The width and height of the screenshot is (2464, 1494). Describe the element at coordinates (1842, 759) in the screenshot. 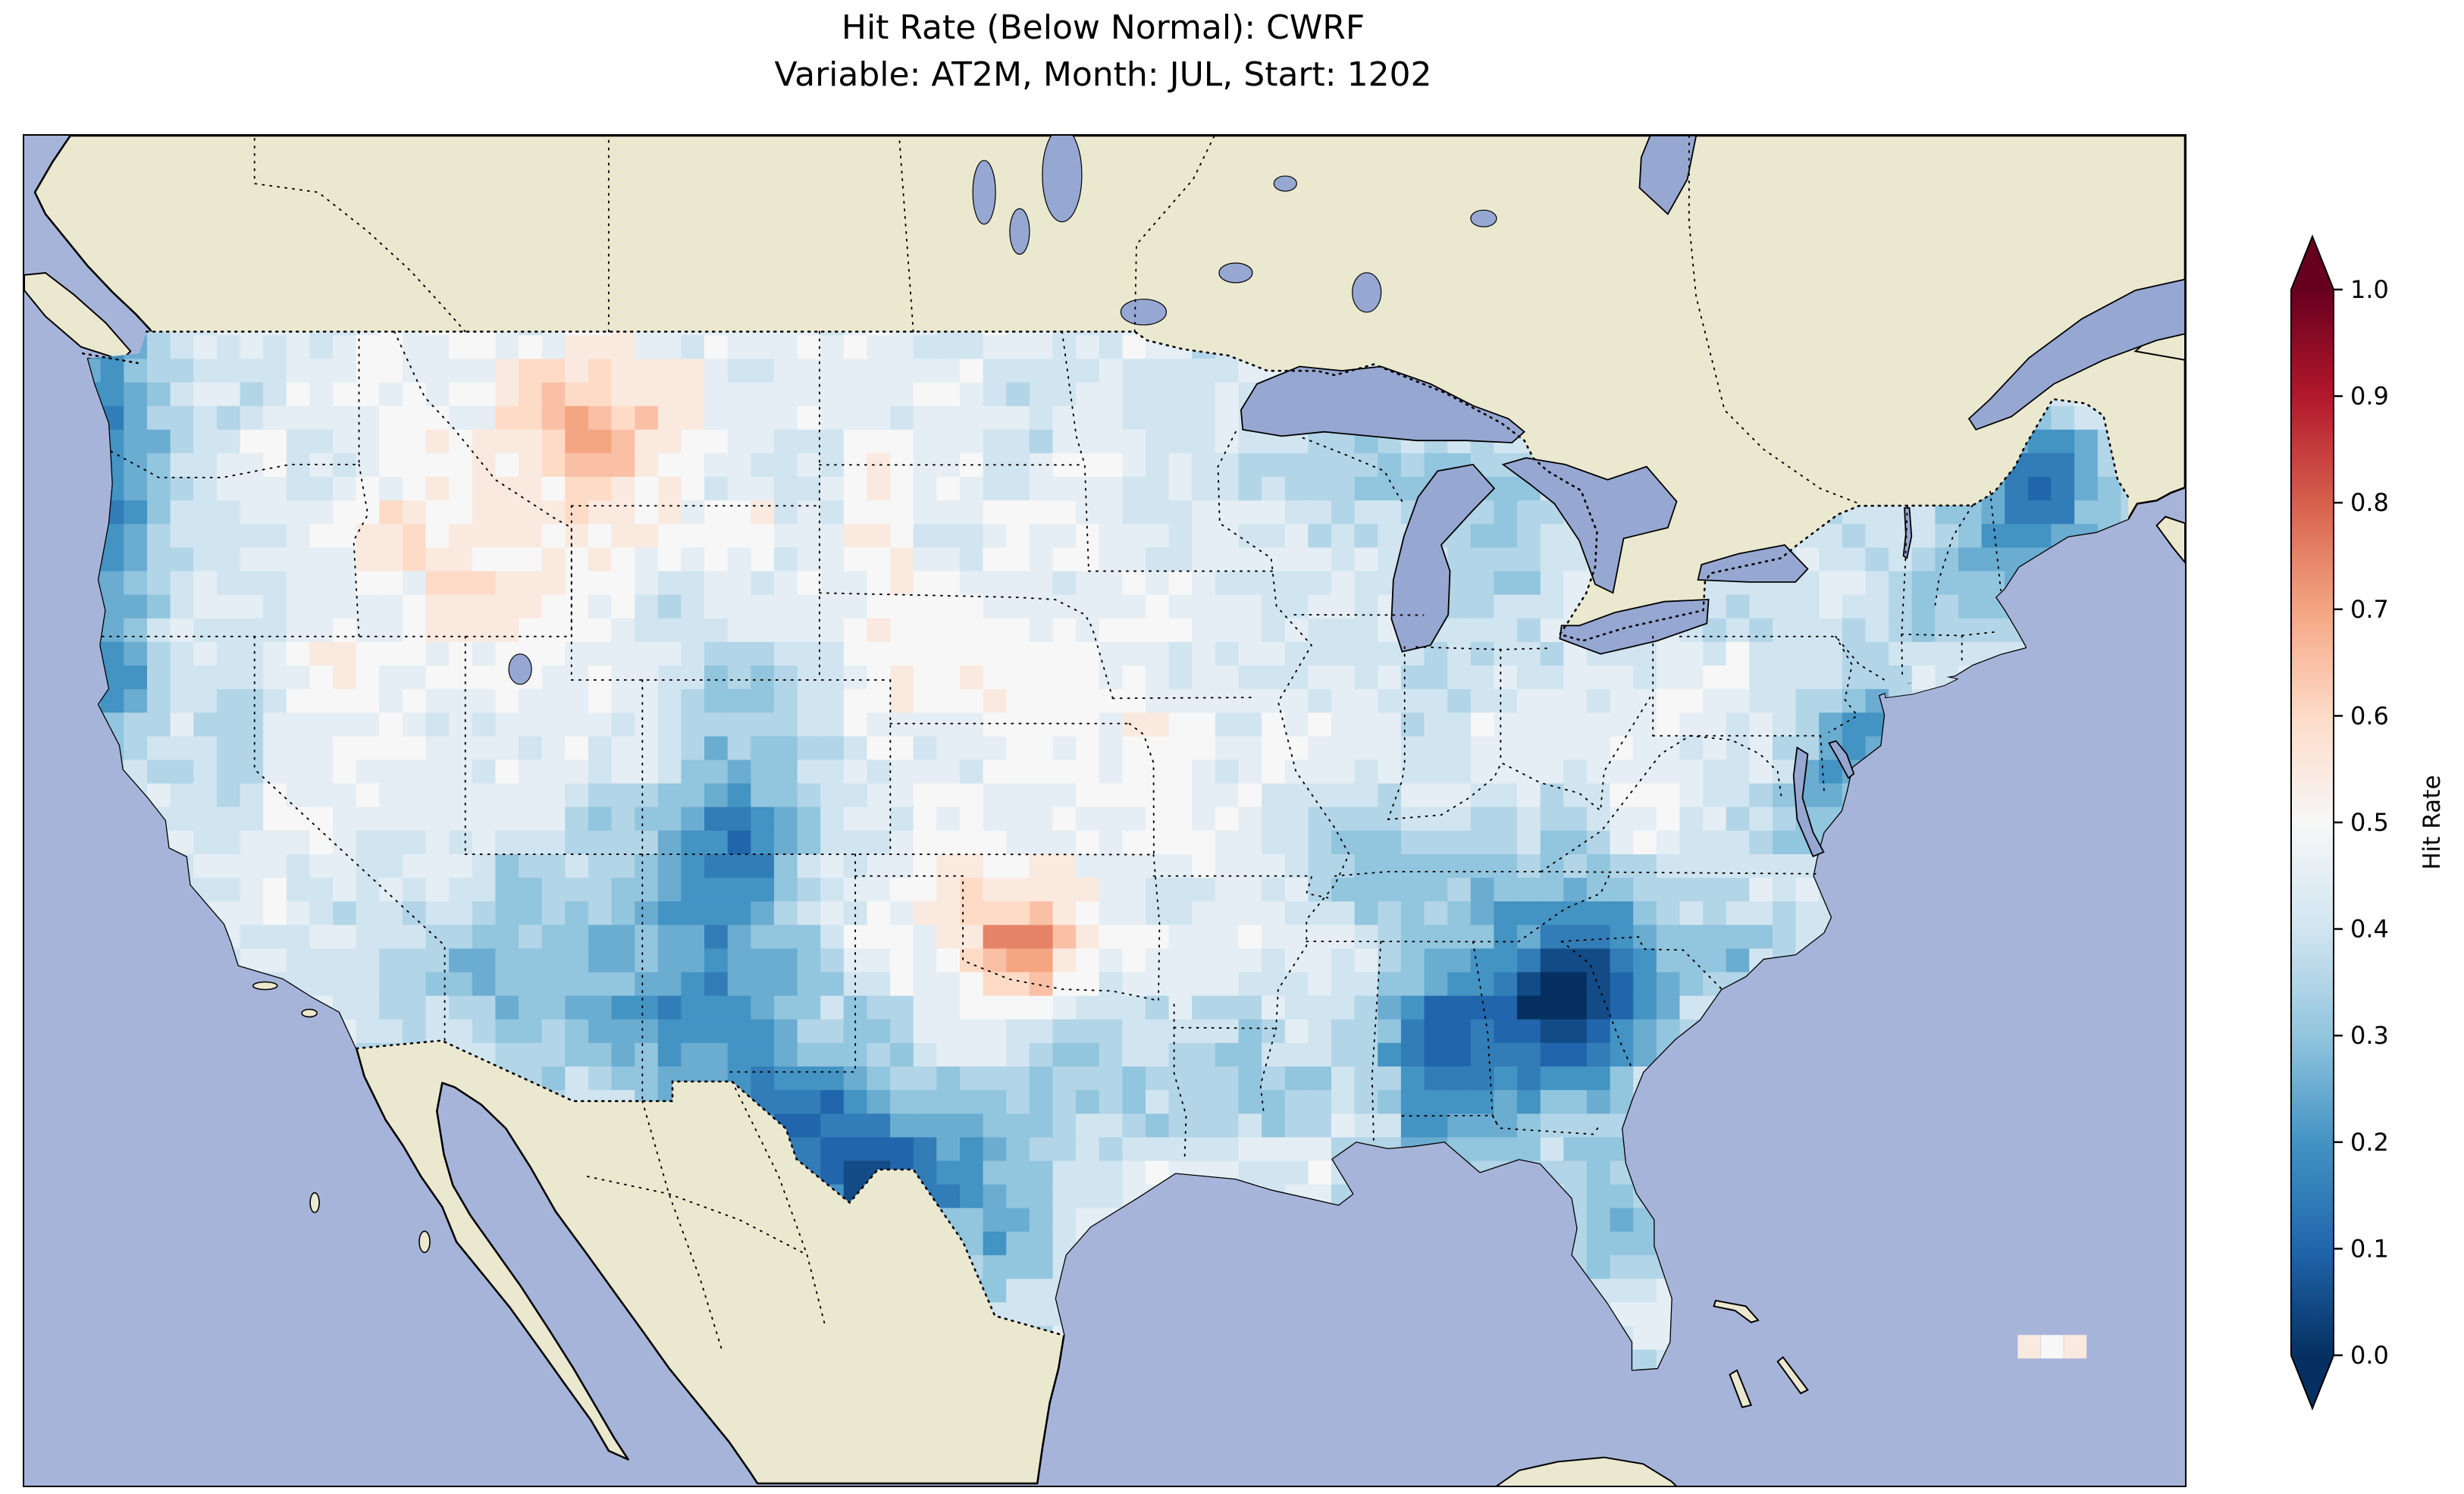

I see `delaware-bay` at that location.